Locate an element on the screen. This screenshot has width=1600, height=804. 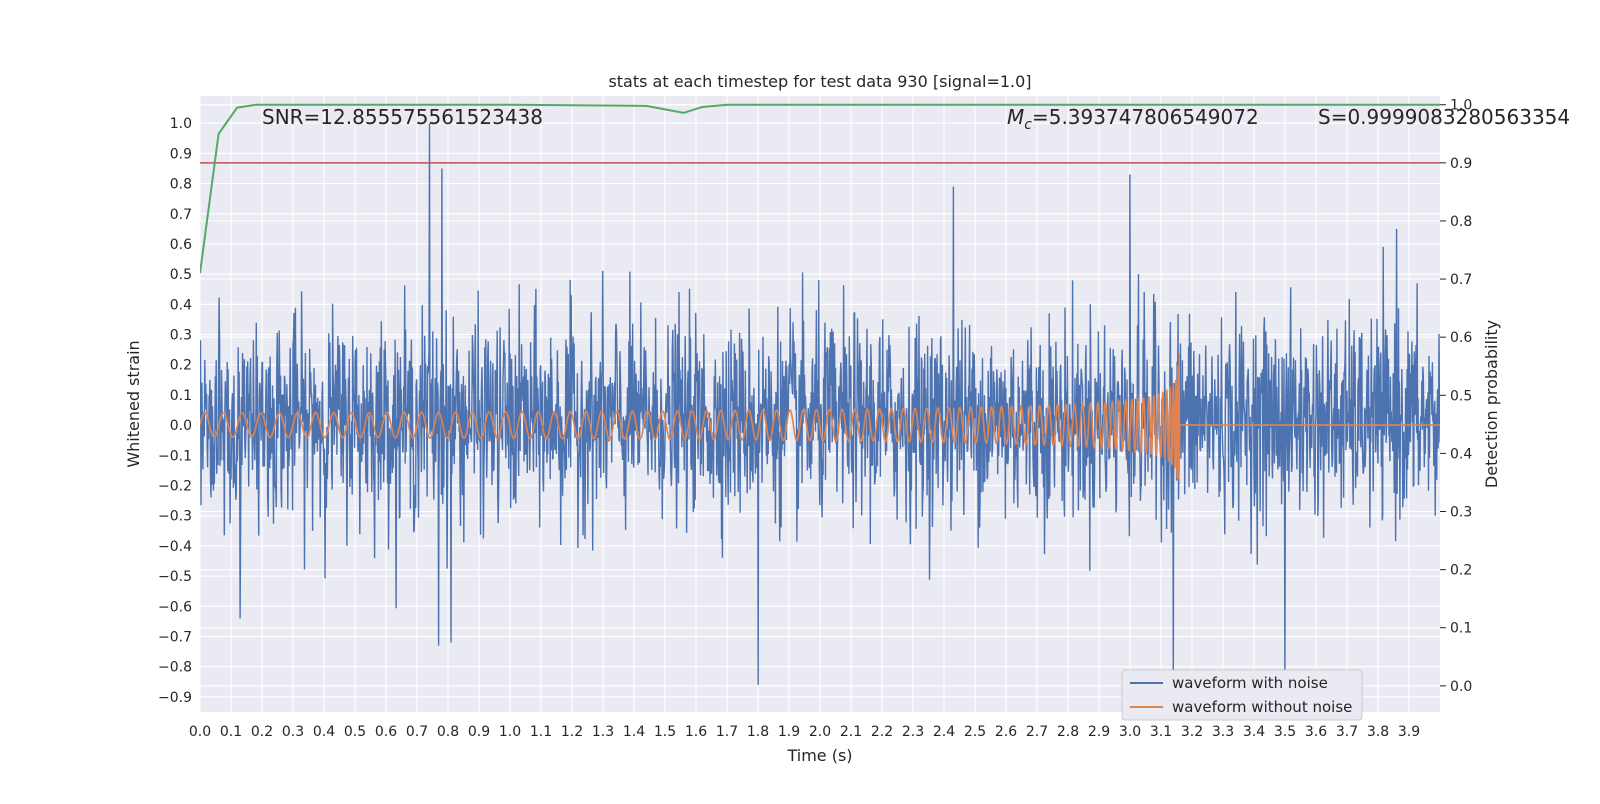
y-right-tick-label: 0.7 is located at coordinates (1461, 280).